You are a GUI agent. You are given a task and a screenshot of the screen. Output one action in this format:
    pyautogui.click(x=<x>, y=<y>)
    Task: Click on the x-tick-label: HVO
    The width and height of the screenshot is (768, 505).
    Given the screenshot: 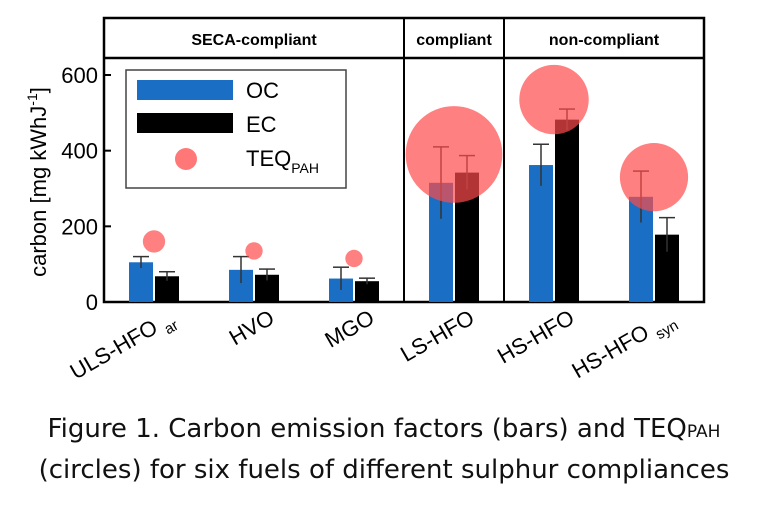 What is the action you would take?
    pyautogui.click(x=252, y=327)
    